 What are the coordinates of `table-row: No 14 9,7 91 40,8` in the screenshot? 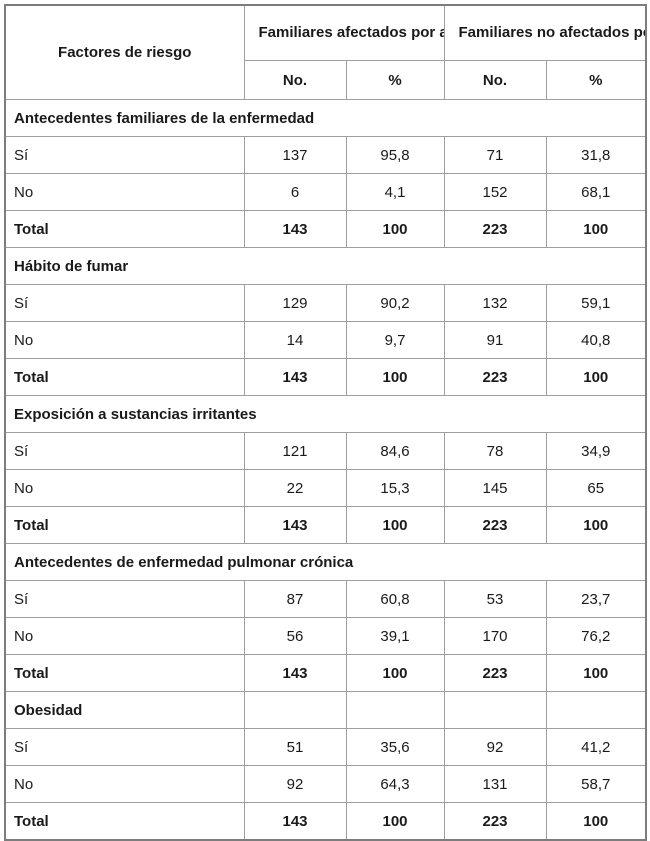 It's located at (325, 340).